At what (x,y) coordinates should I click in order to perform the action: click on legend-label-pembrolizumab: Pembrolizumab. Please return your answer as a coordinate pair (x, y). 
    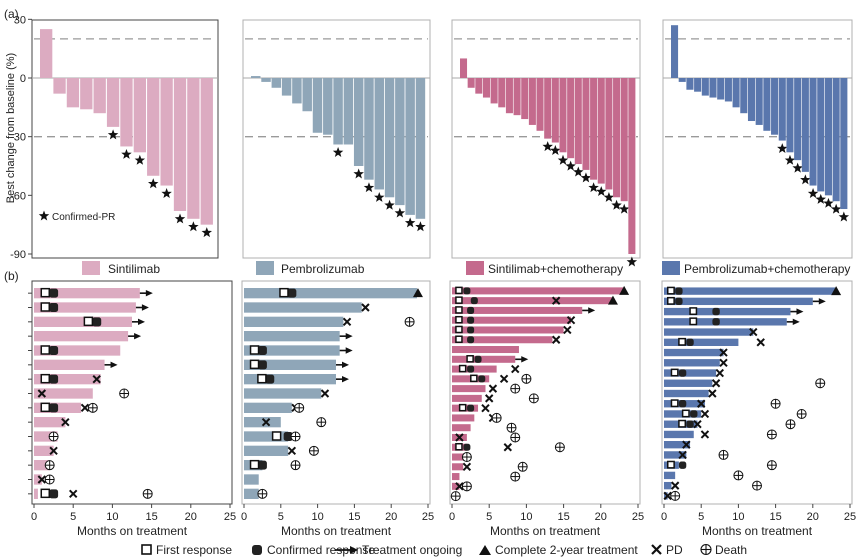
    Looking at the image, I should click on (323, 269).